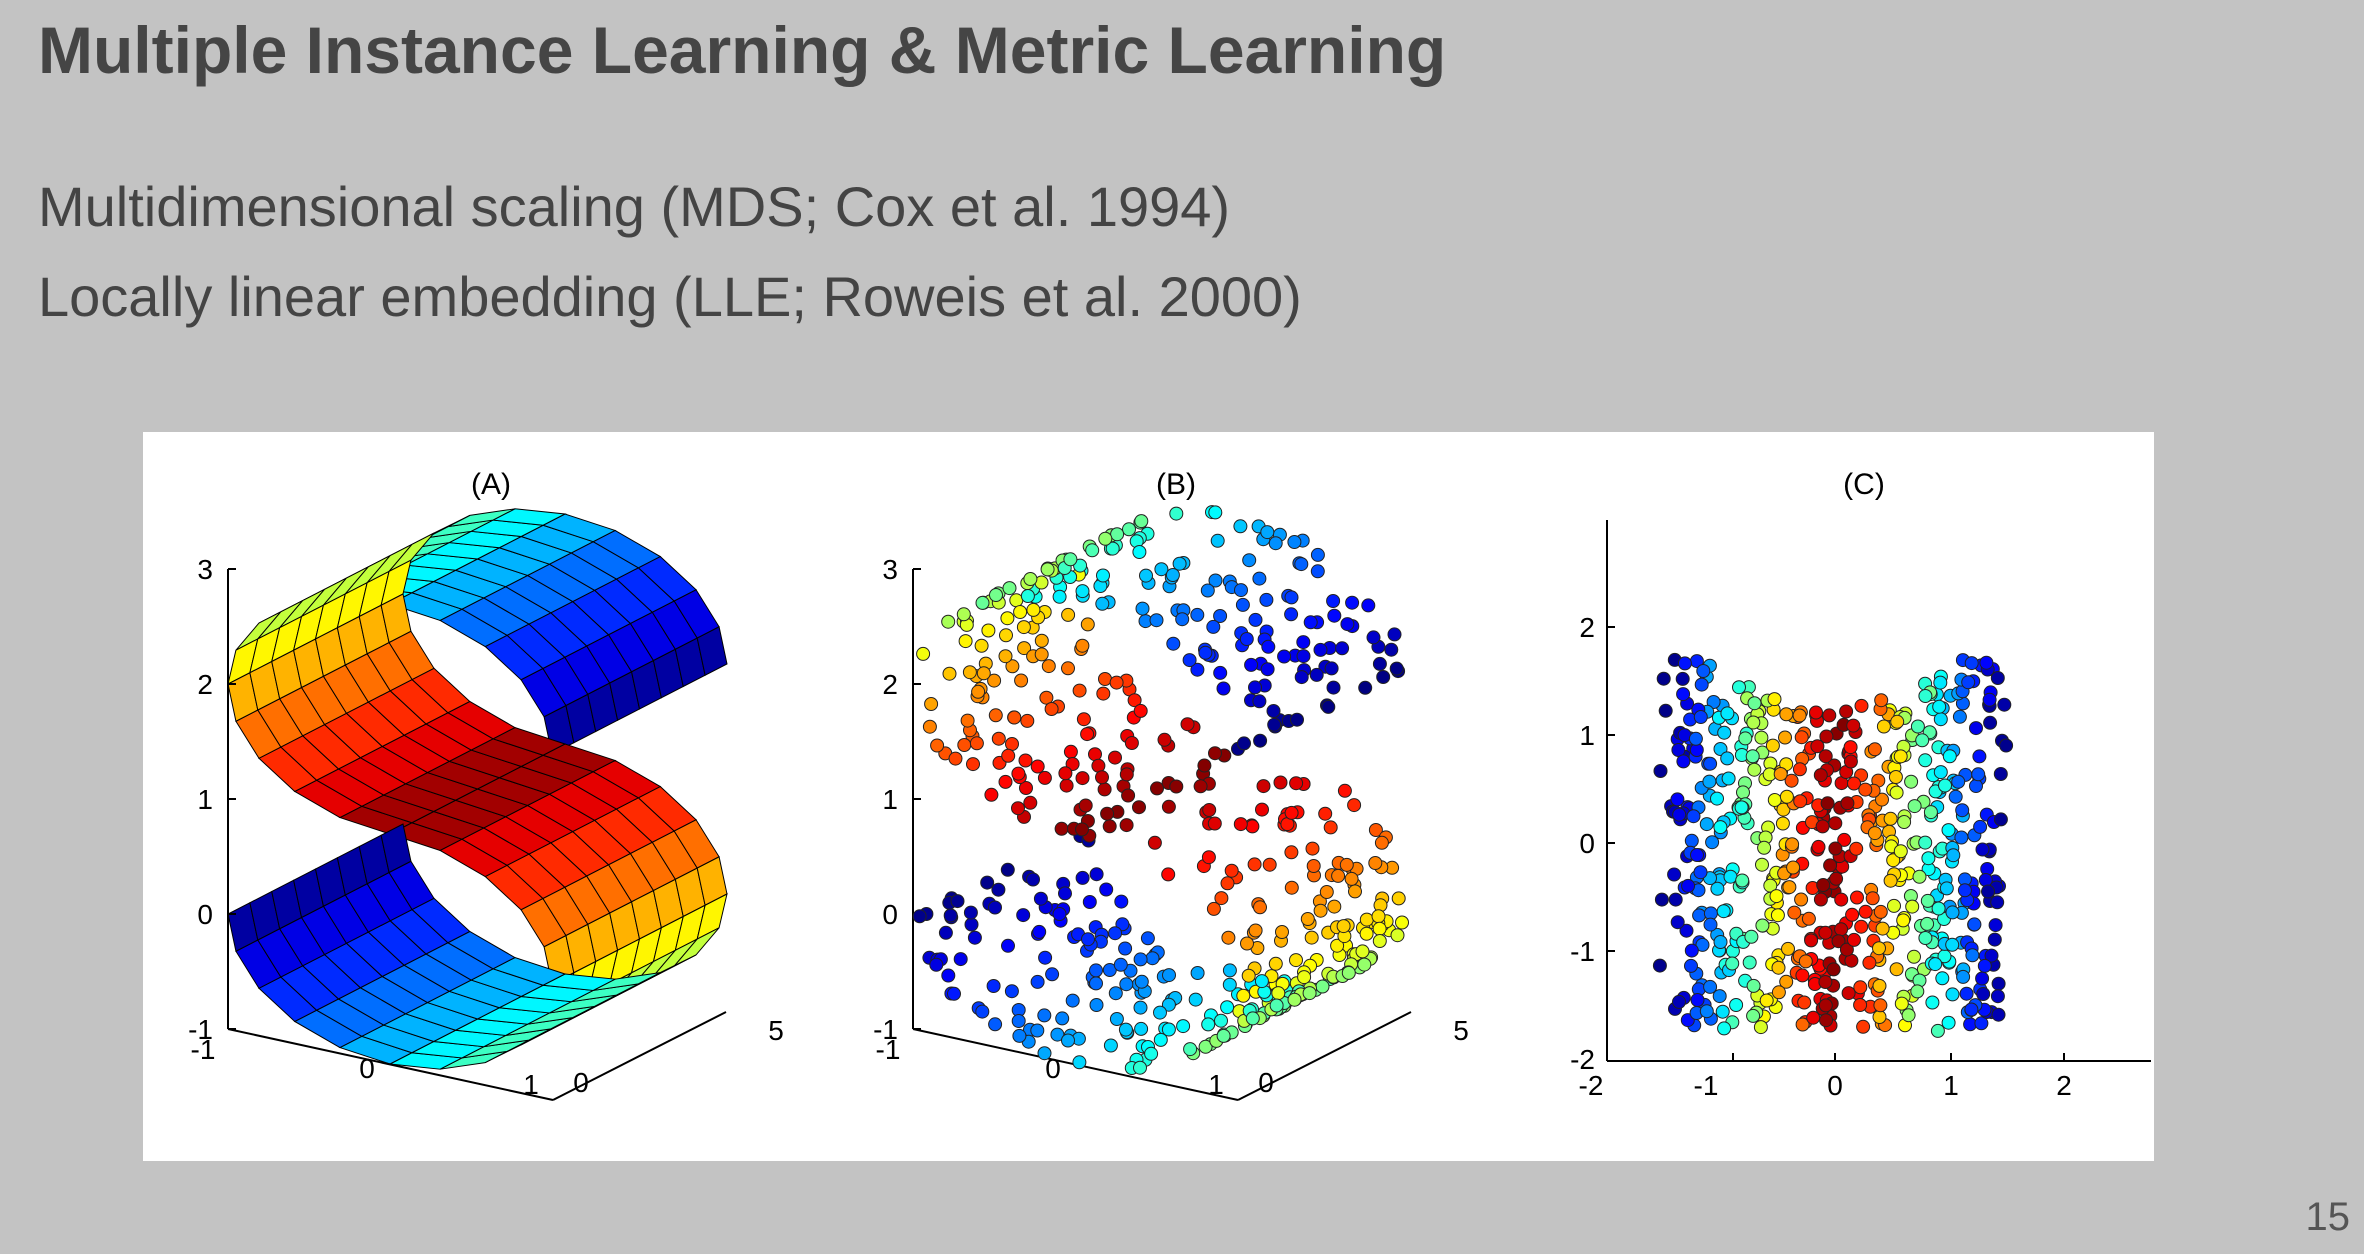 The height and width of the screenshot is (1254, 2364). I want to click on surface-patch, so click(396, 618).